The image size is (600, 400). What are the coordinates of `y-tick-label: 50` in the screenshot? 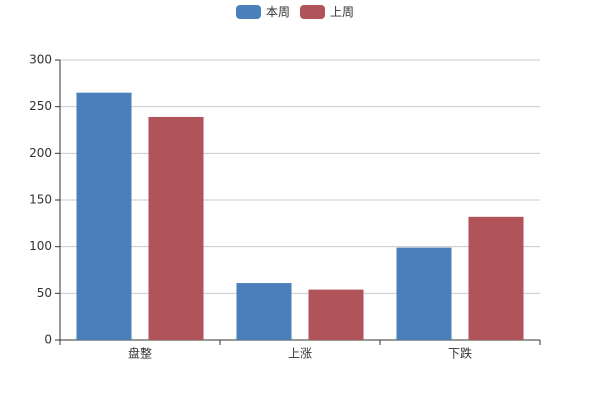 It's located at (44, 293).